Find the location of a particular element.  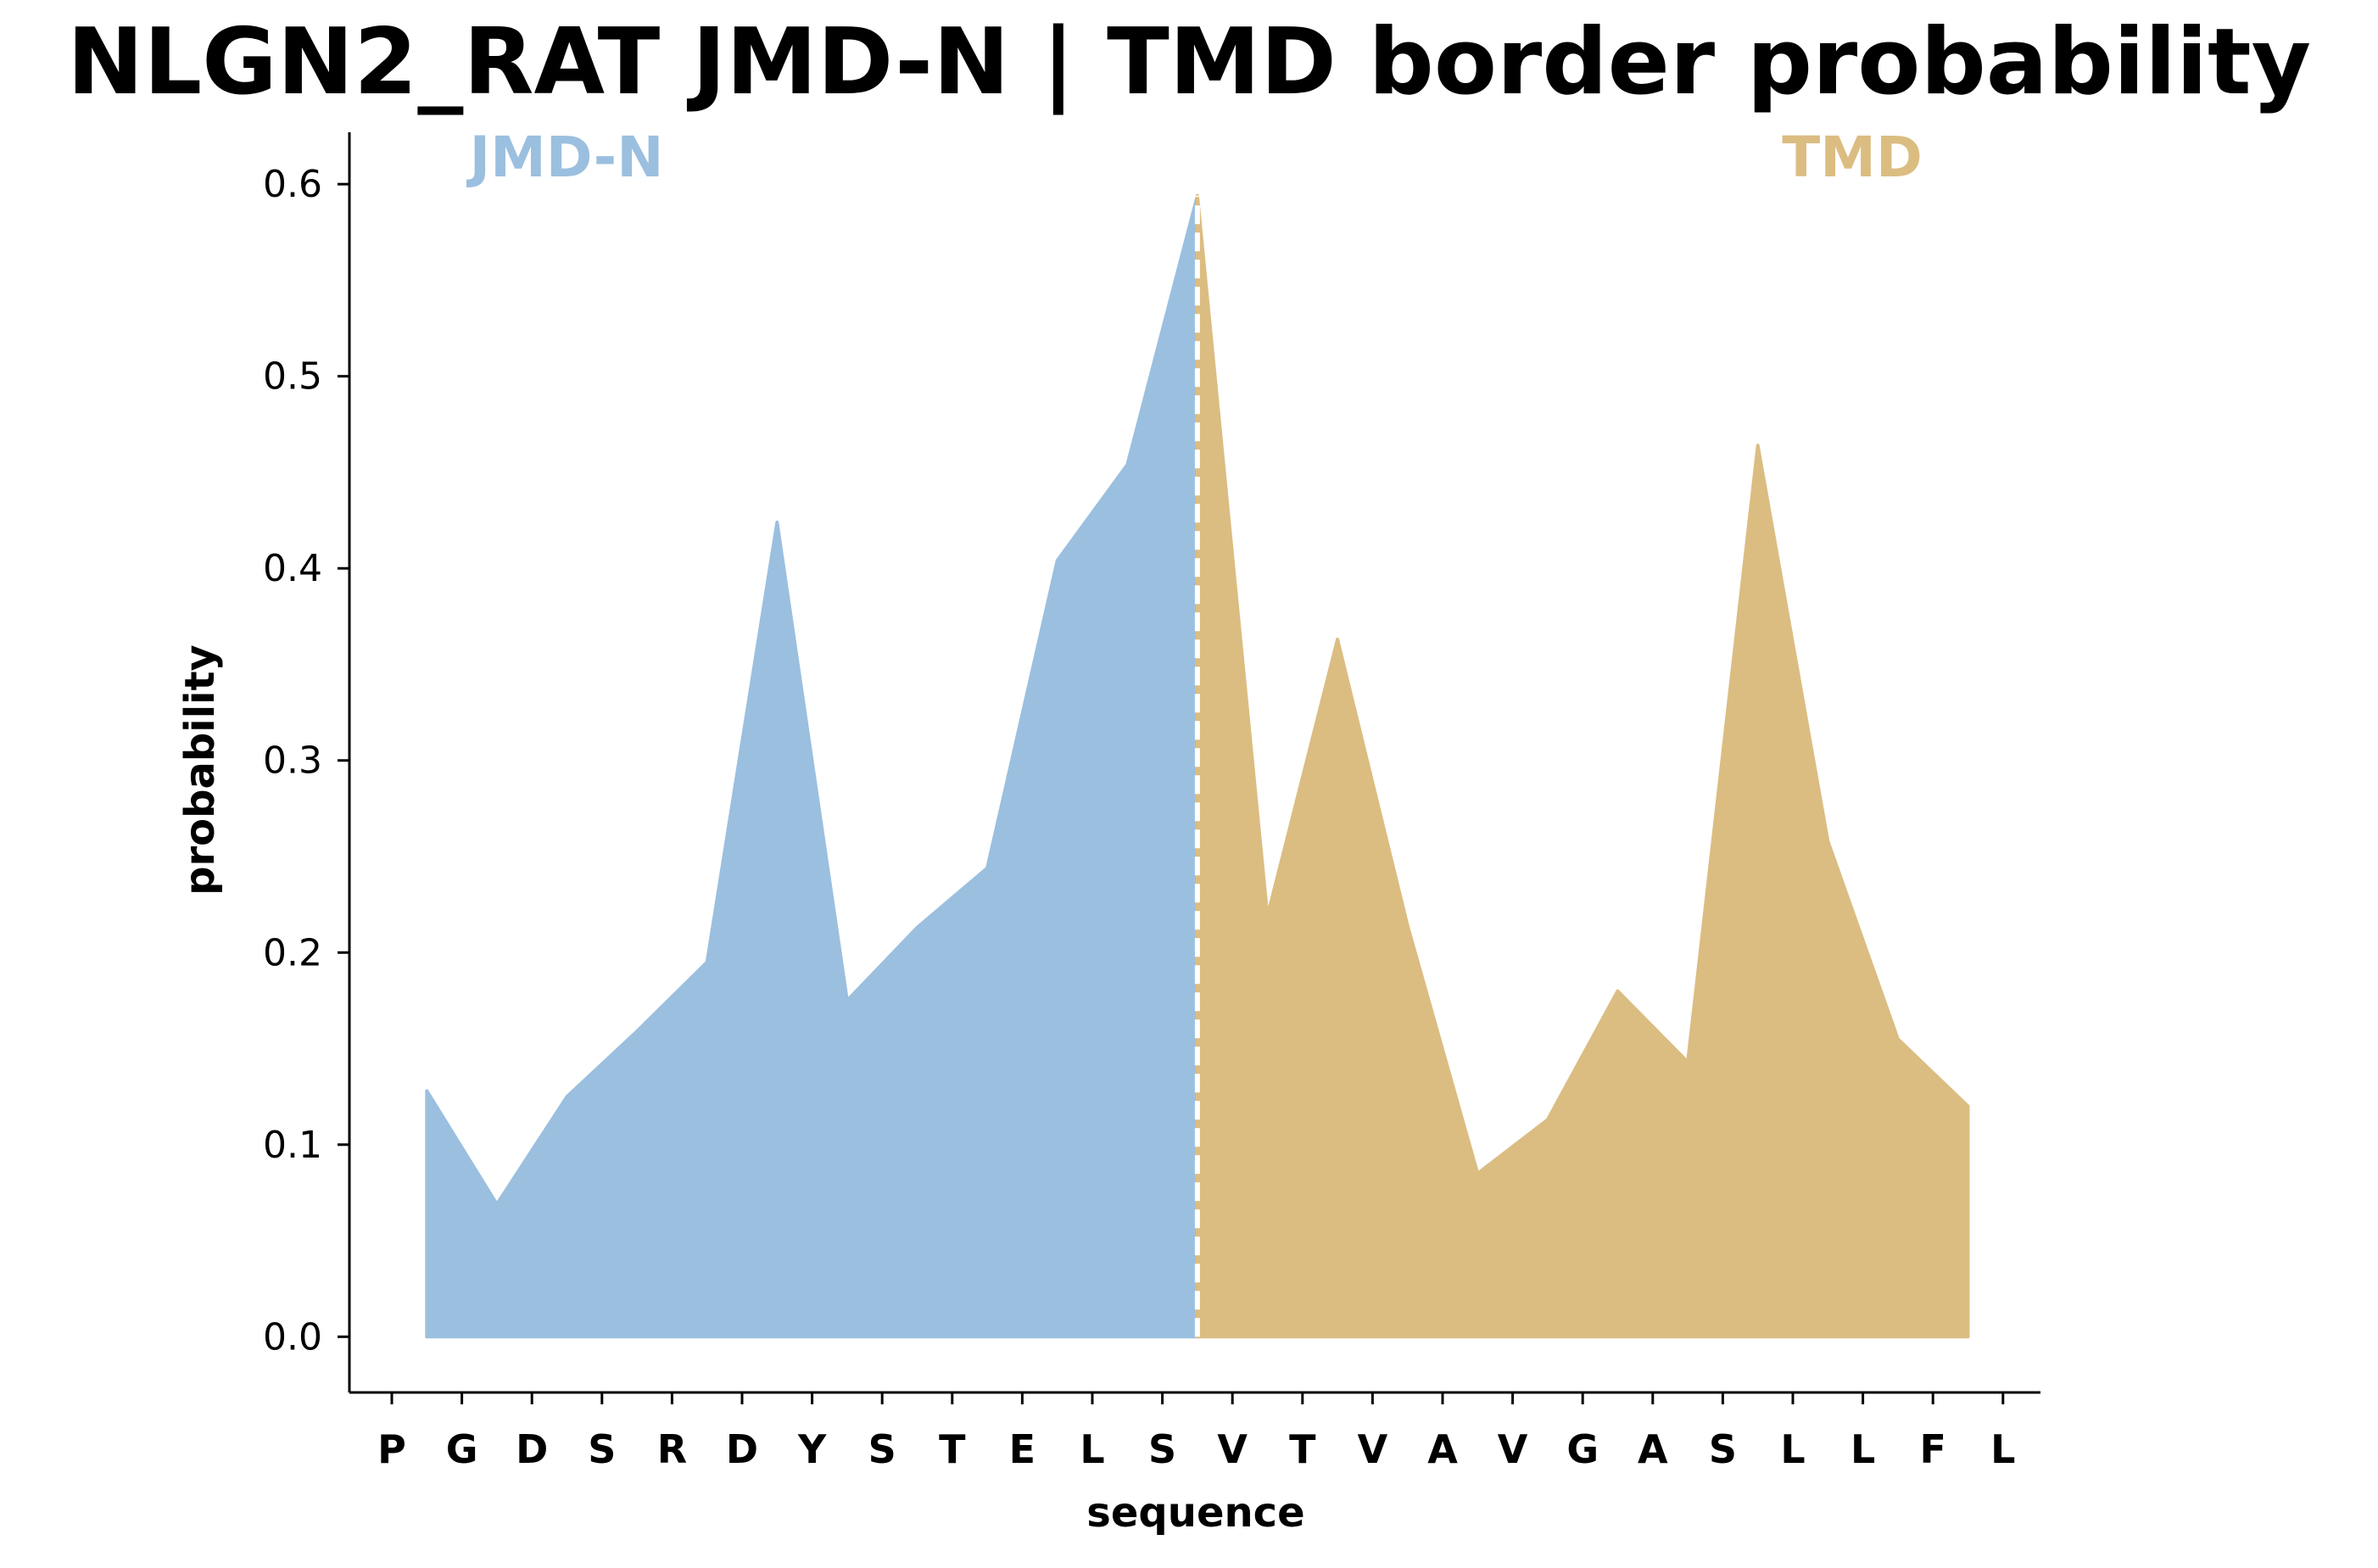

region-label-tmd: TMD is located at coordinates (1852, 158).